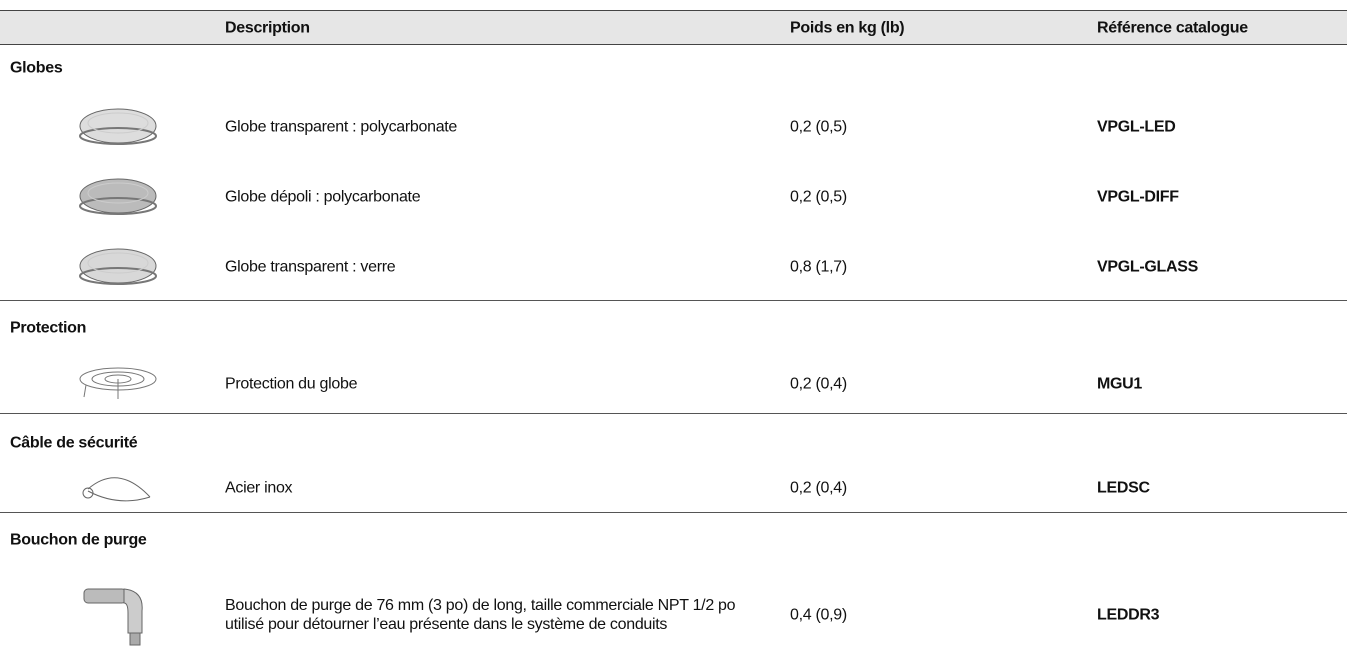 Image resolution: width=1347 pixels, height=655 pixels. Describe the element at coordinates (291, 384) in the screenshot. I see `item-description: Protection du globe` at that location.